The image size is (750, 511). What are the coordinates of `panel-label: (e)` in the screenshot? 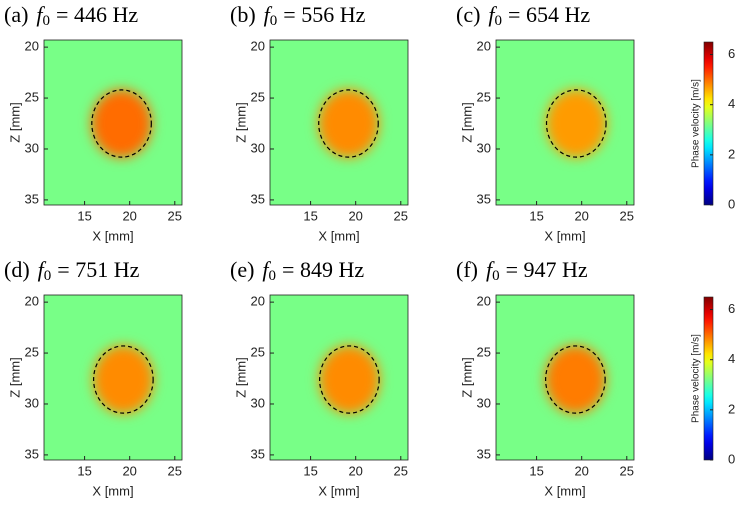 It's located at (242, 269).